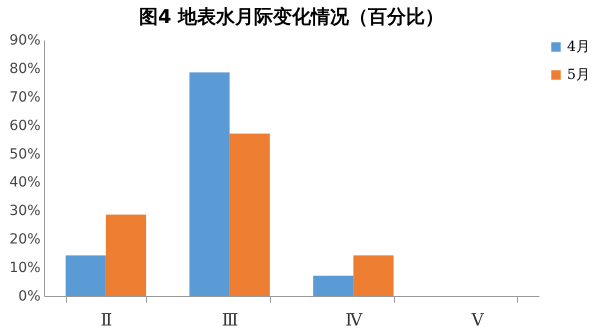 Image resolution: width=600 pixels, height=336 pixels. I want to click on y-tick-label: 50%, so click(24, 154).